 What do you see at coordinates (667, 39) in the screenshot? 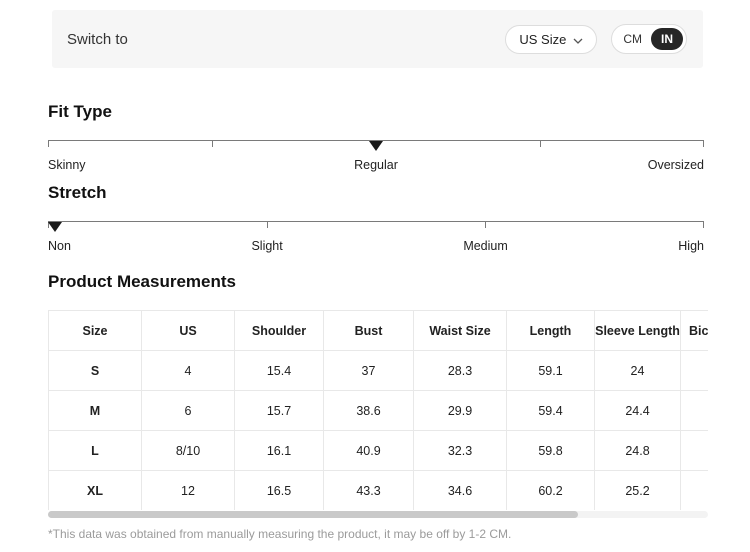
I see `unit-option-in: IN` at bounding box center [667, 39].